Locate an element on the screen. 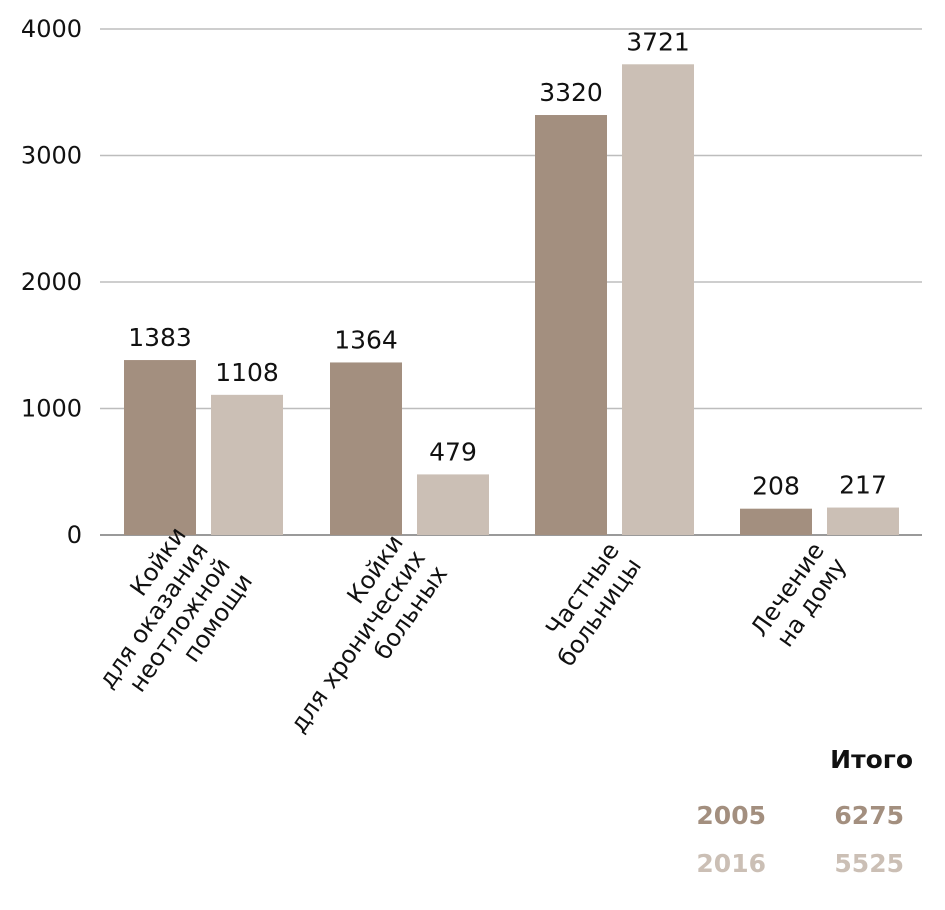 This screenshot has height=910, width=945. value-label-2005-cat-1: 1364 is located at coordinates (366, 339).